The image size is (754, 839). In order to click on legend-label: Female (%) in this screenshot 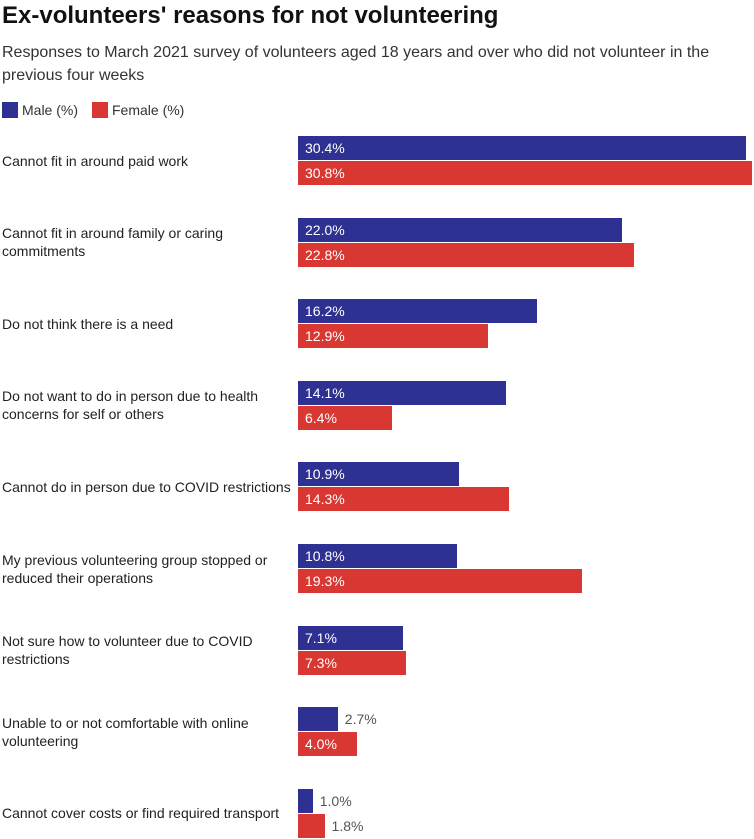, I will do `click(148, 110)`.